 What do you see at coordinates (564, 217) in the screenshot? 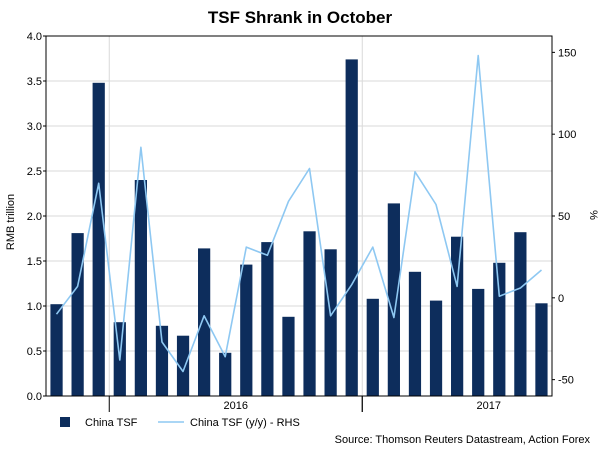
I see `y2-tick-label: 50` at bounding box center [564, 217].